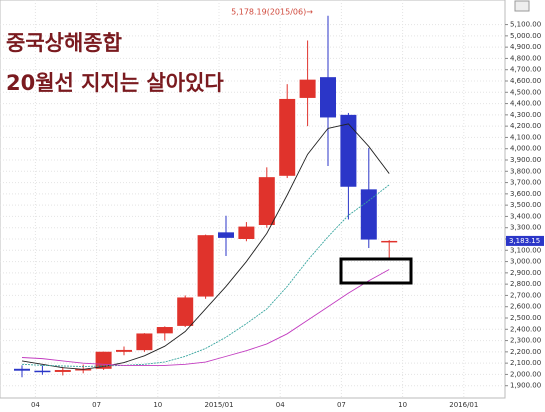 The width and height of the screenshot is (545, 412). What do you see at coordinates (525, 160) in the screenshot?
I see `y-tick-label: 3,900.00` at bounding box center [525, 160].